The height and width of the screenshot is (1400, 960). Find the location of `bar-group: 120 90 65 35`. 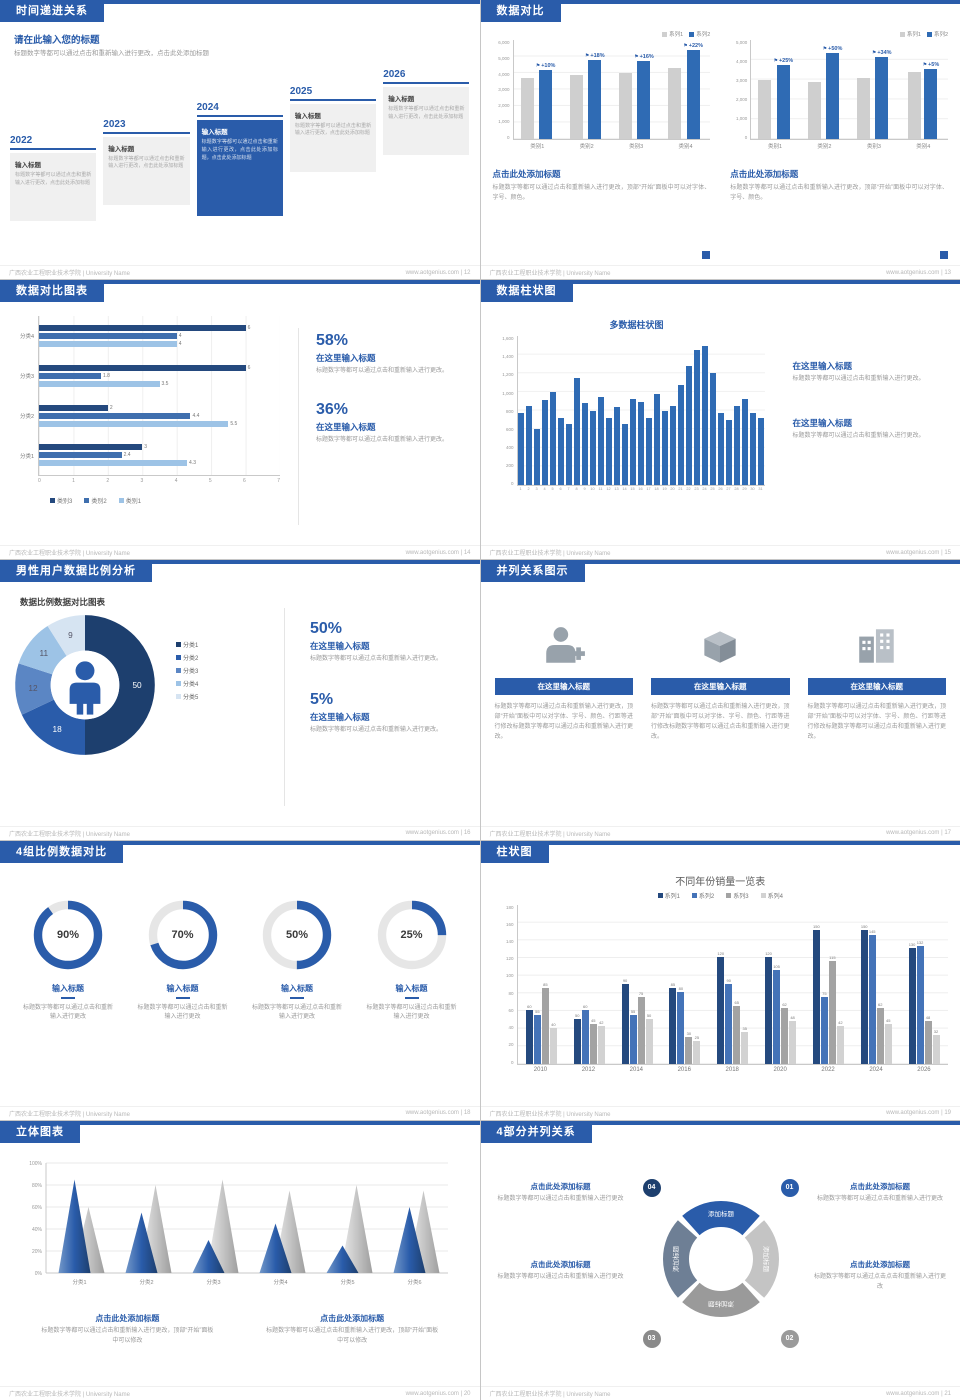

bar-group: 120 90 65 35 is located at coordinates (733, 984).